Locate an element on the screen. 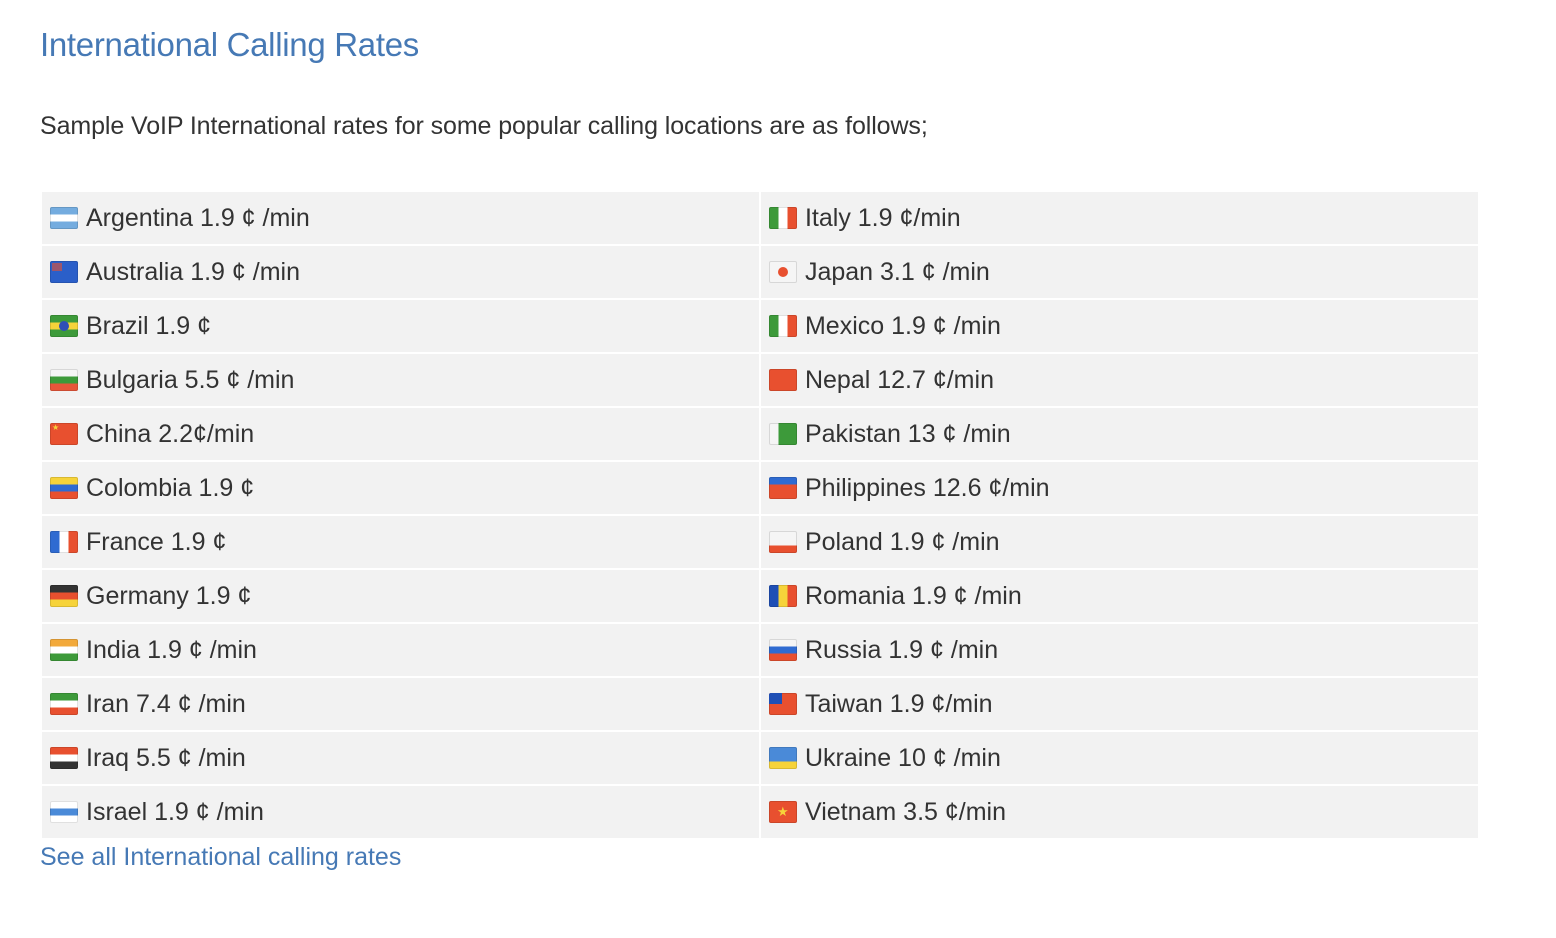 The image size is (1556, 938). rate-cell-right: Ukraine 10 ¢ /min is located at coordinates (1119, 758).